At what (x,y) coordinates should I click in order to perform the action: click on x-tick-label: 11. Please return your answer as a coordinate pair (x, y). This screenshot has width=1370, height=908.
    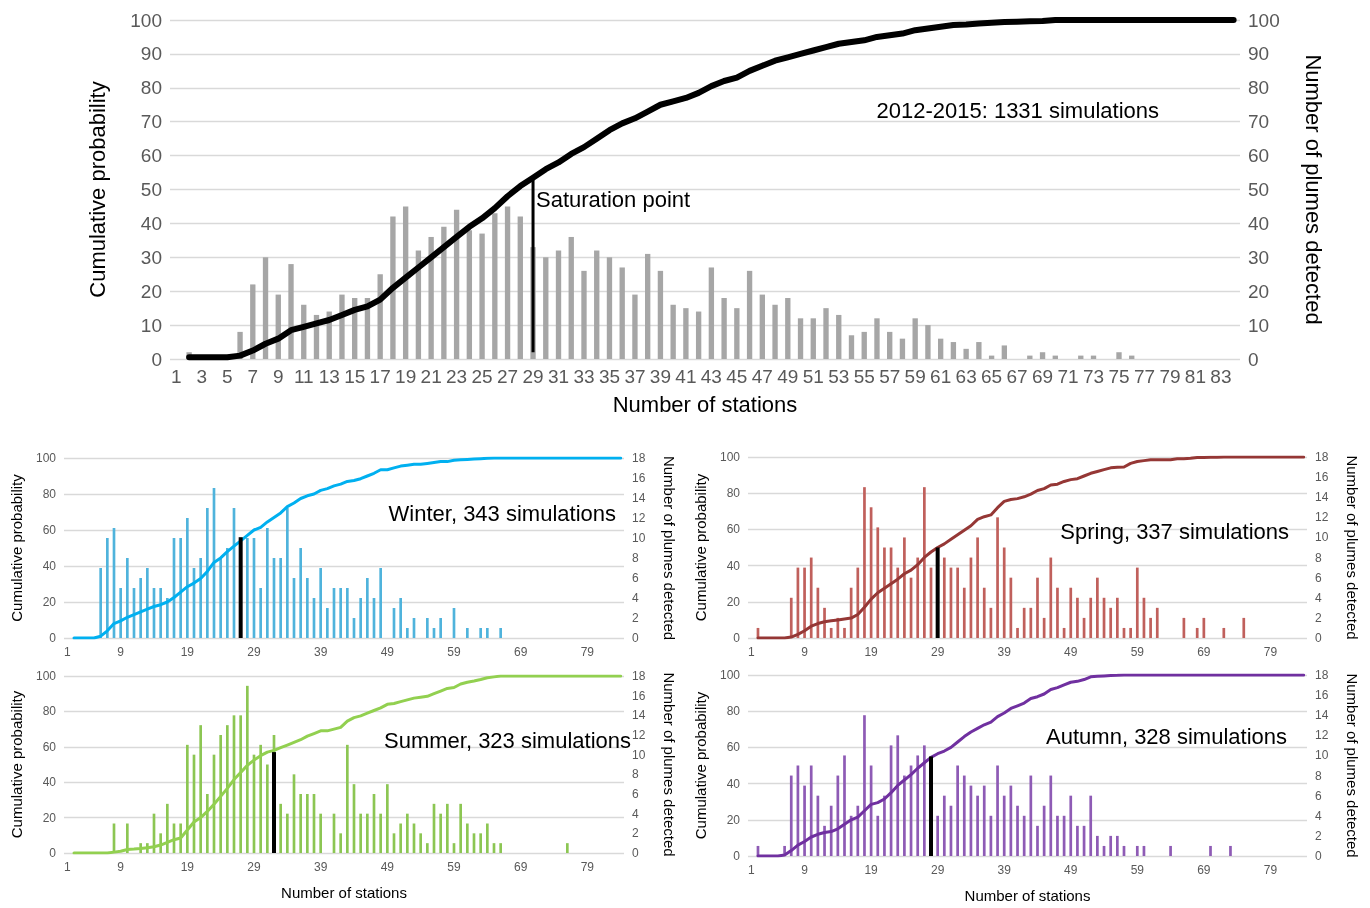
    Looking at the image, I should click on (303, 376).